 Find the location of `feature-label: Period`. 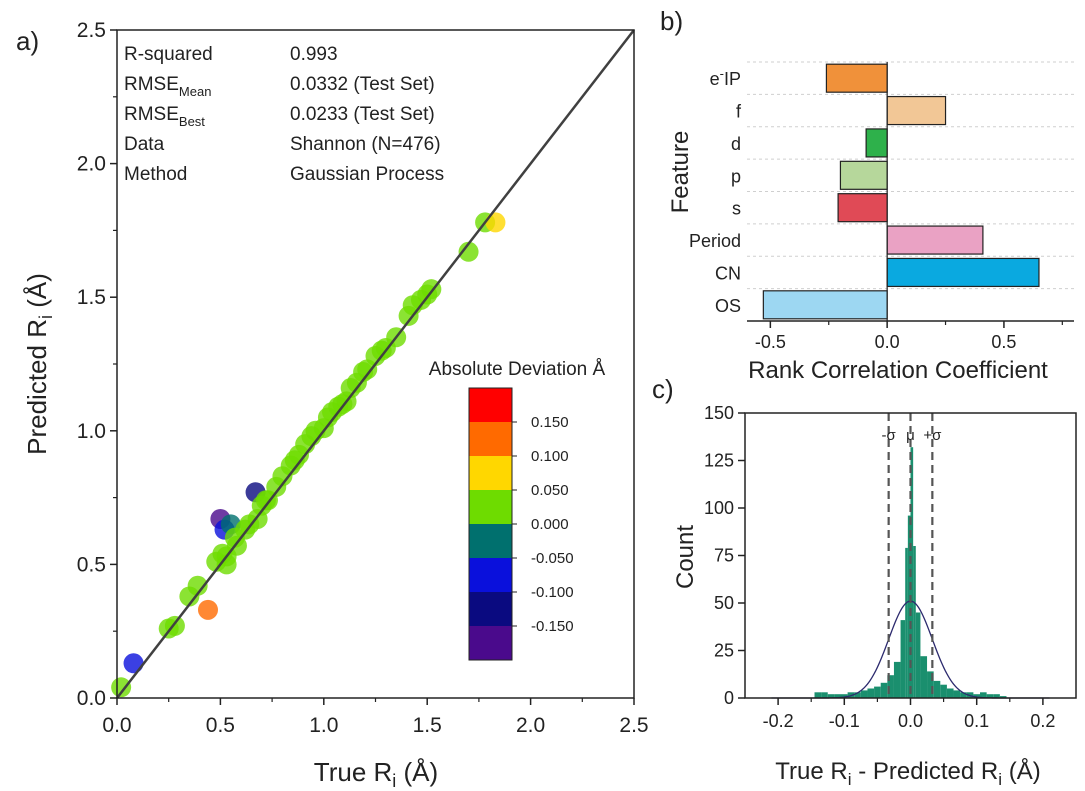

feature-label: Period is located at coordinates (715, 241).